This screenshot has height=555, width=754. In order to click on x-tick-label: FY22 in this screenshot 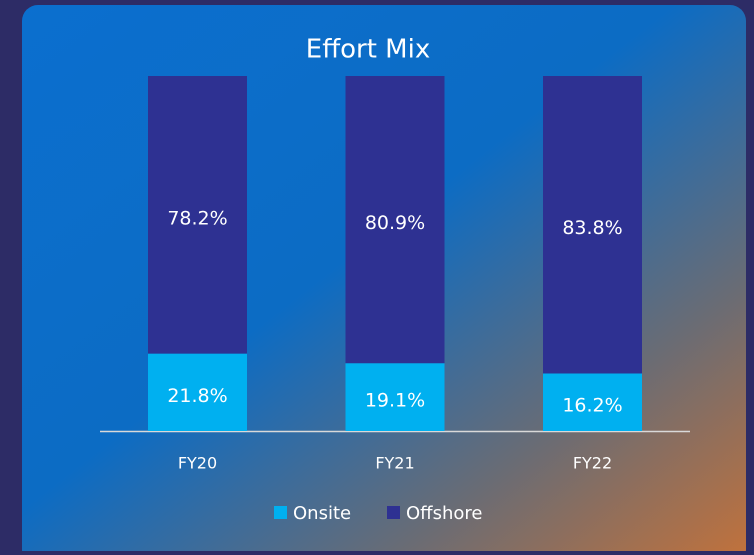, I will do `click(592, 463)`.